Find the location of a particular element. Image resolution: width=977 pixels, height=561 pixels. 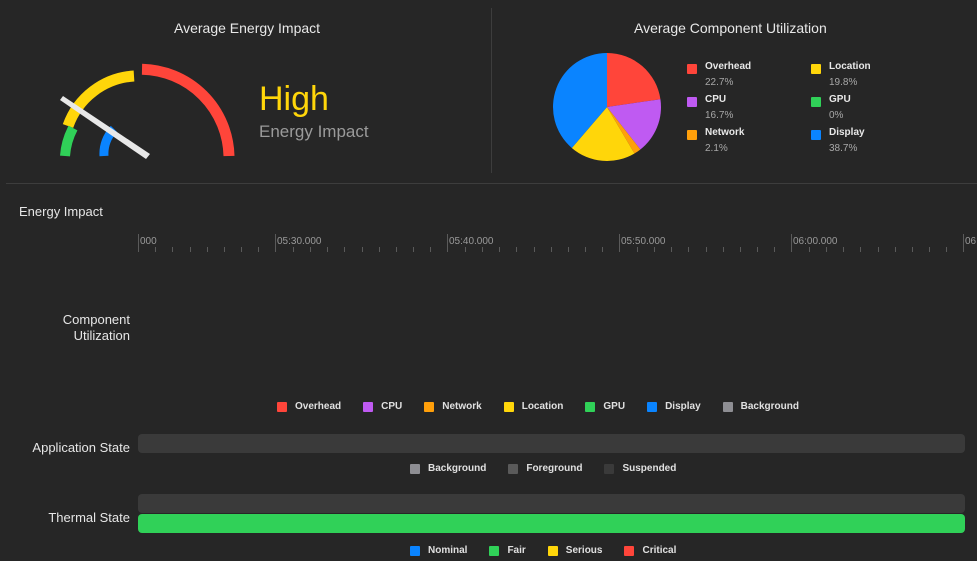

thermal-state-lane-track is located at coordinates (551, 503).